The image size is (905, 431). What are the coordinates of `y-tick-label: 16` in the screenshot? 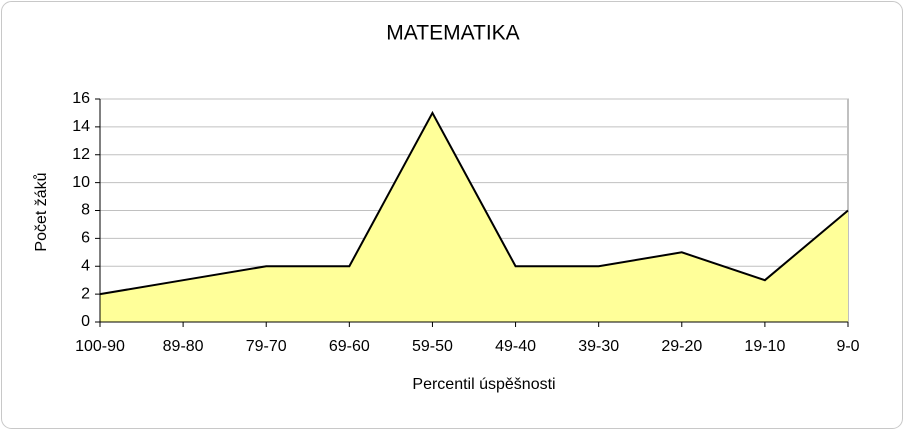 It's located at (81, 98).